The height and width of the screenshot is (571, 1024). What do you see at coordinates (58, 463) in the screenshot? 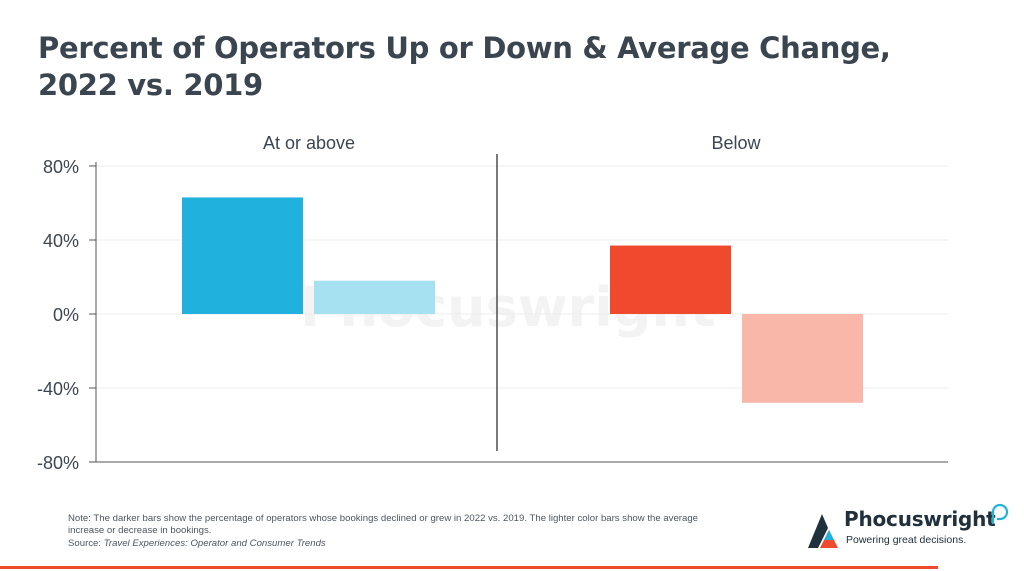
I see `y-tick-label: -80%` at bounding box center [58, 463].